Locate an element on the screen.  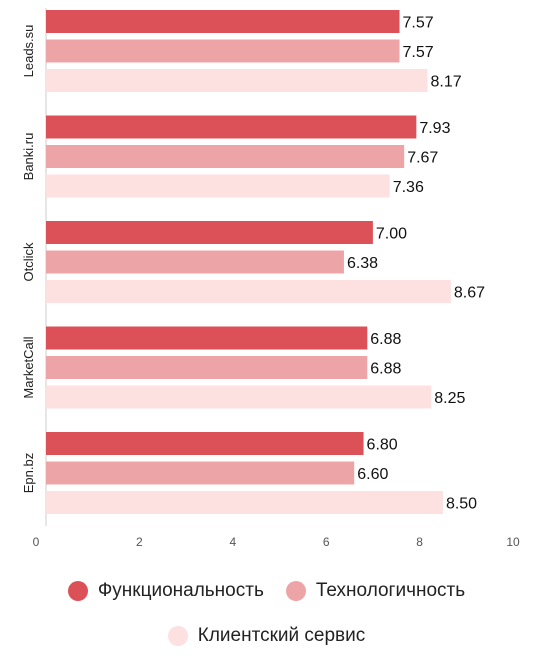
value-label-otclick-s3: 8.67 is located at coordinates (469, 293).